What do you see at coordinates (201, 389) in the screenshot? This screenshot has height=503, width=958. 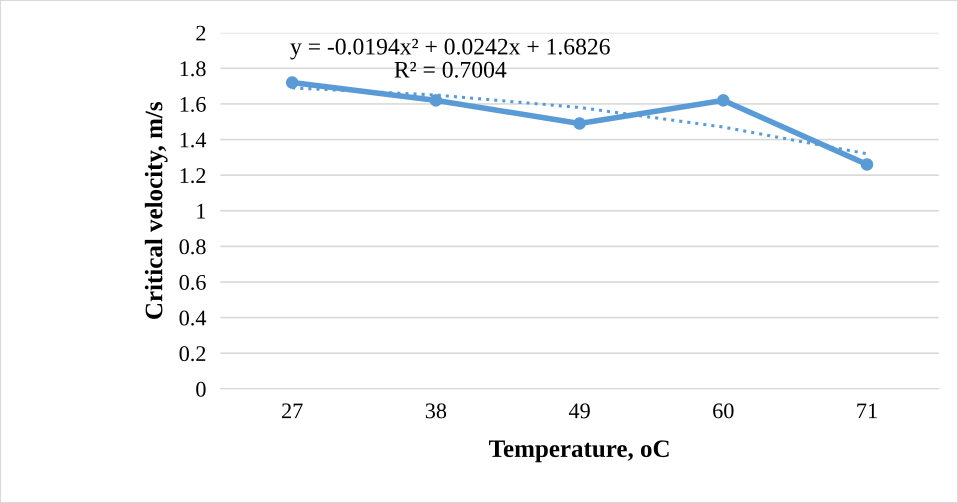 I see `y-tick-label: 0` at bounding box center [201, 389].